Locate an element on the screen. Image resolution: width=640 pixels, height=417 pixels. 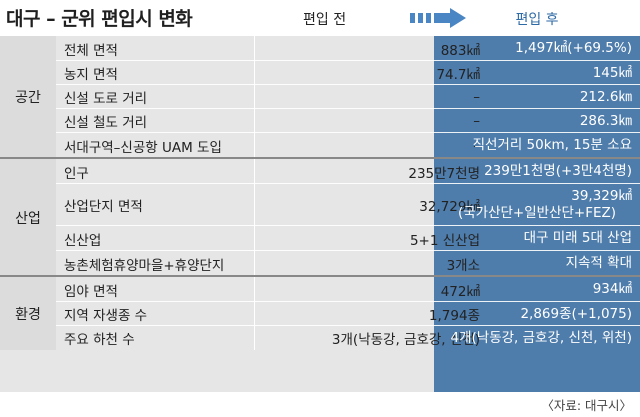
value-after-line: 934㎢ is located at coordinates (612, 289).